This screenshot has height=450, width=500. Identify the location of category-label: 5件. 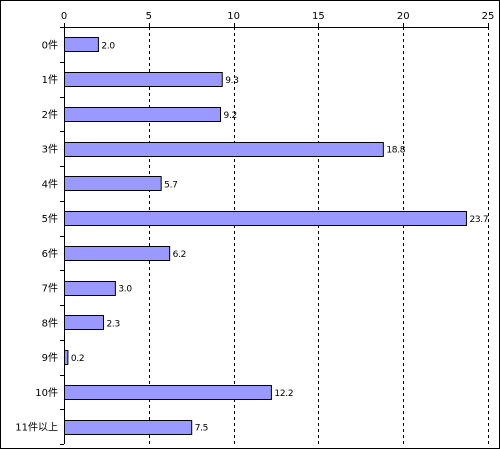
(50, 219).